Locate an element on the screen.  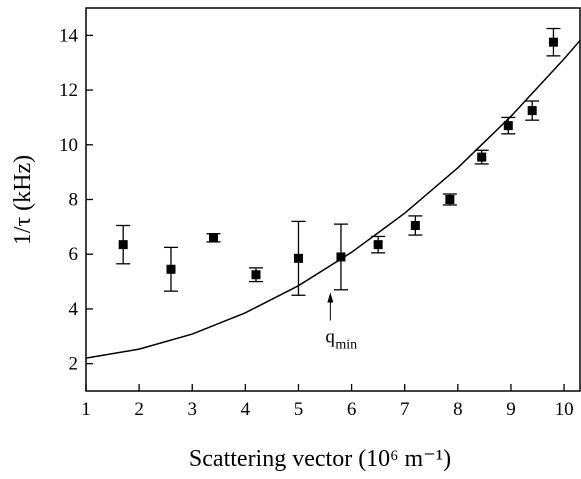
y-axis-label: 1/τ (kHz) is located at coordinates (23, 200).